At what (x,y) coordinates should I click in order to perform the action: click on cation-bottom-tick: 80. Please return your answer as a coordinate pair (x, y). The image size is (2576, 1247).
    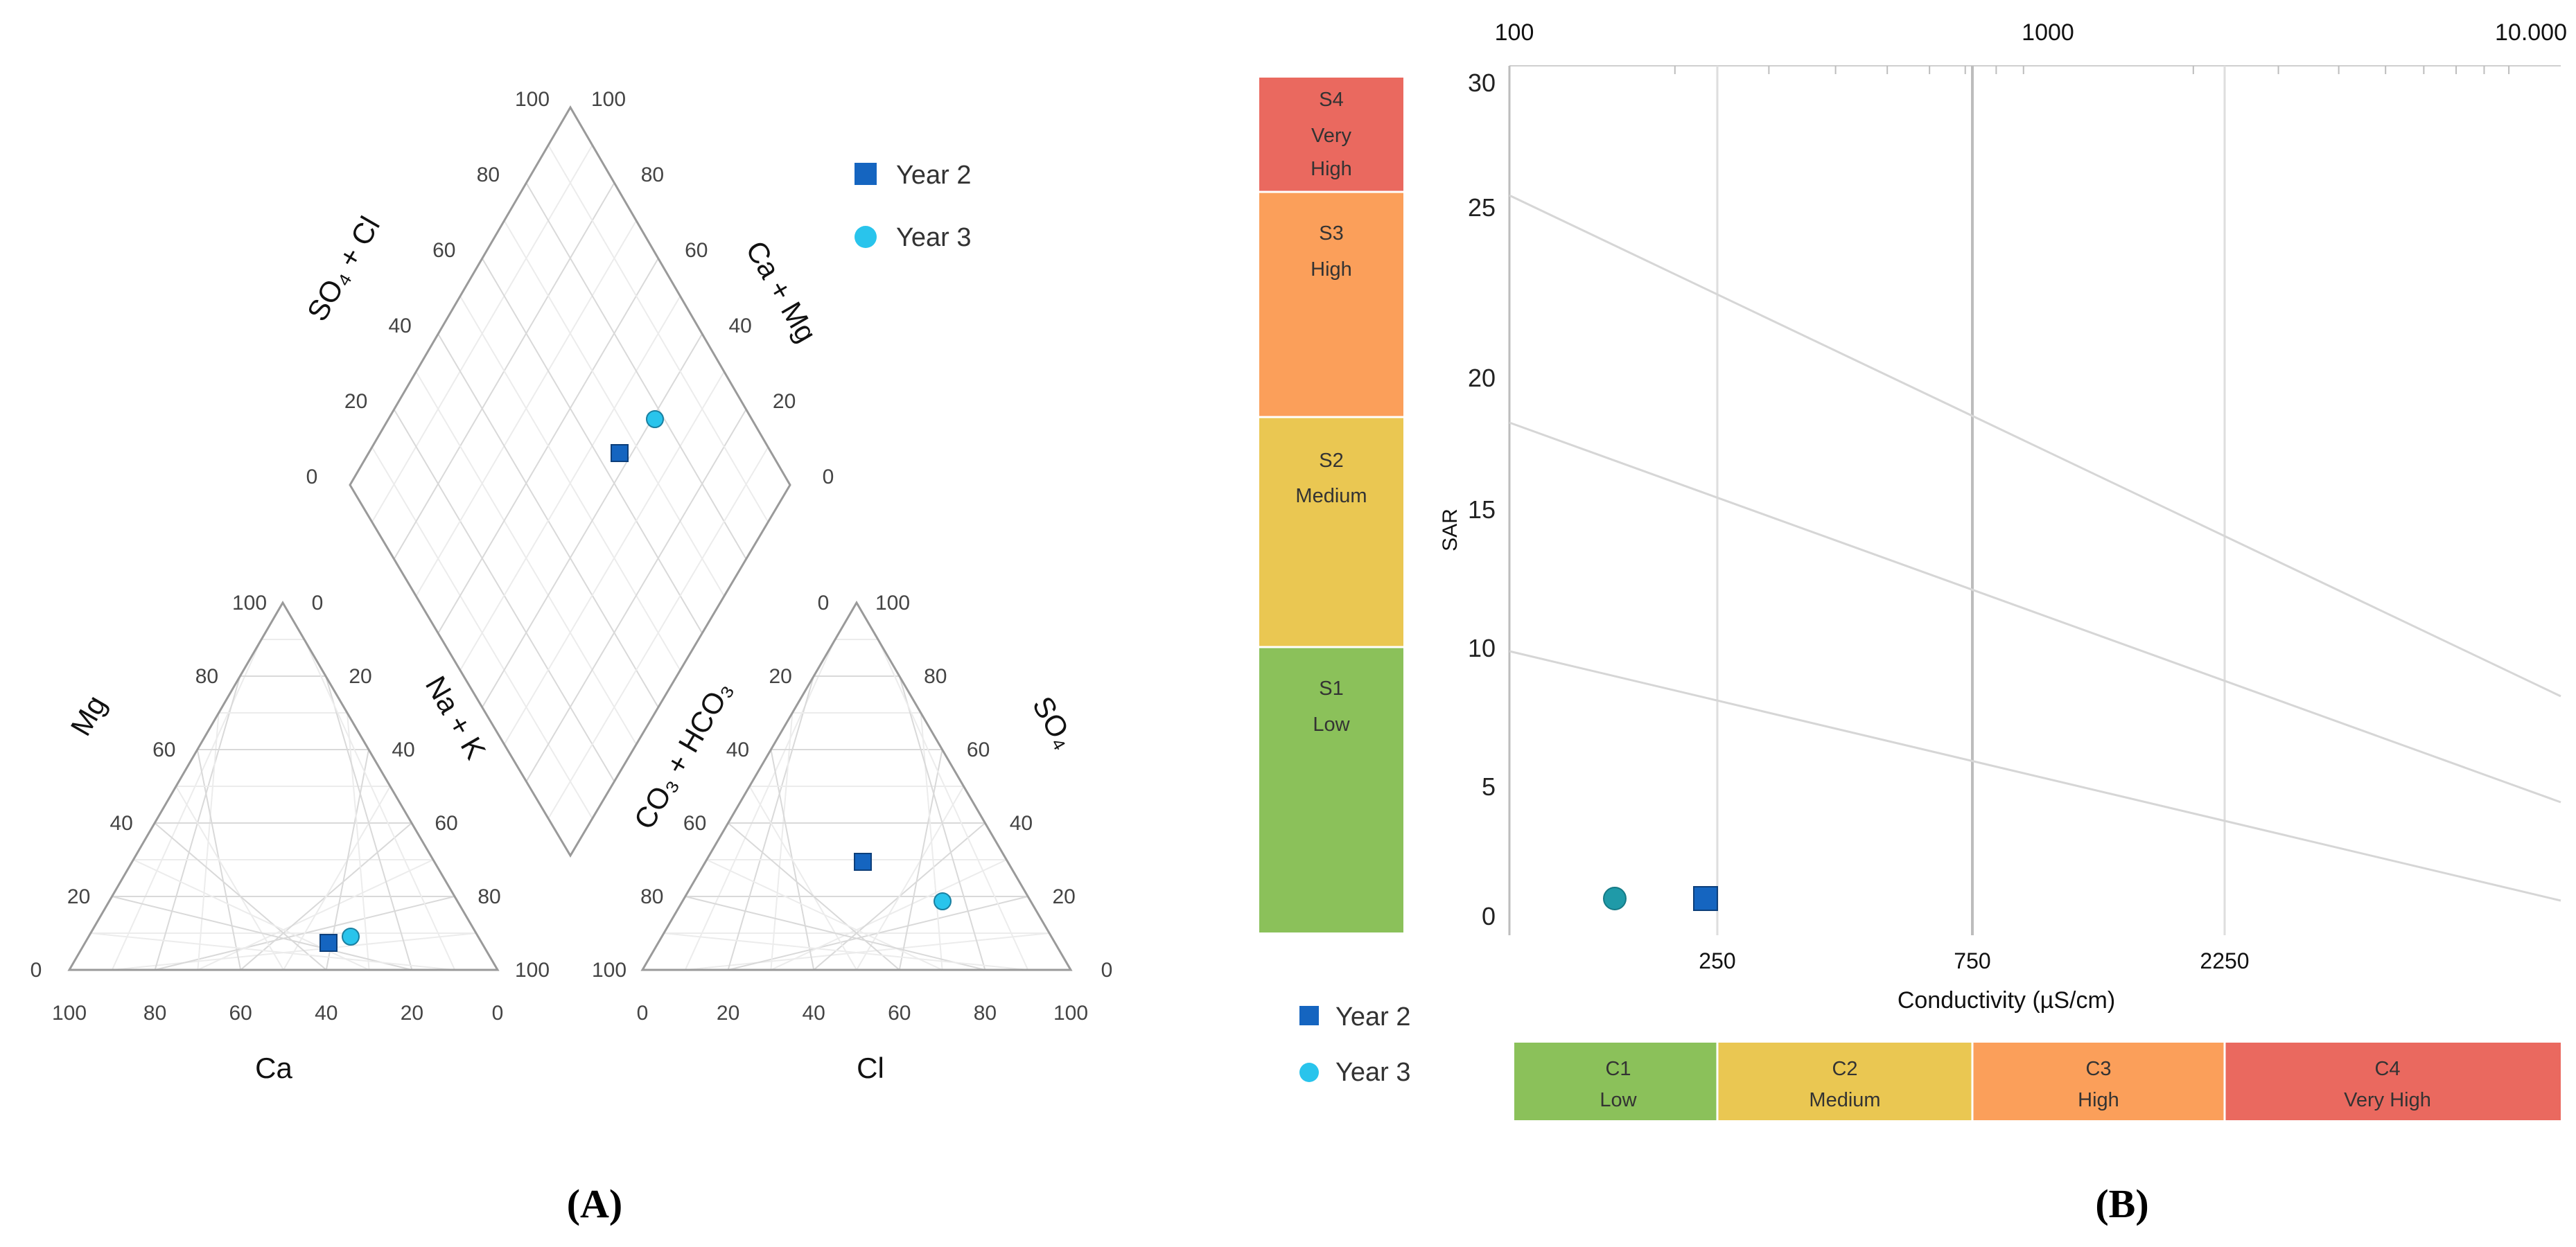
    Looking at the image, I should click on (154, 1014).